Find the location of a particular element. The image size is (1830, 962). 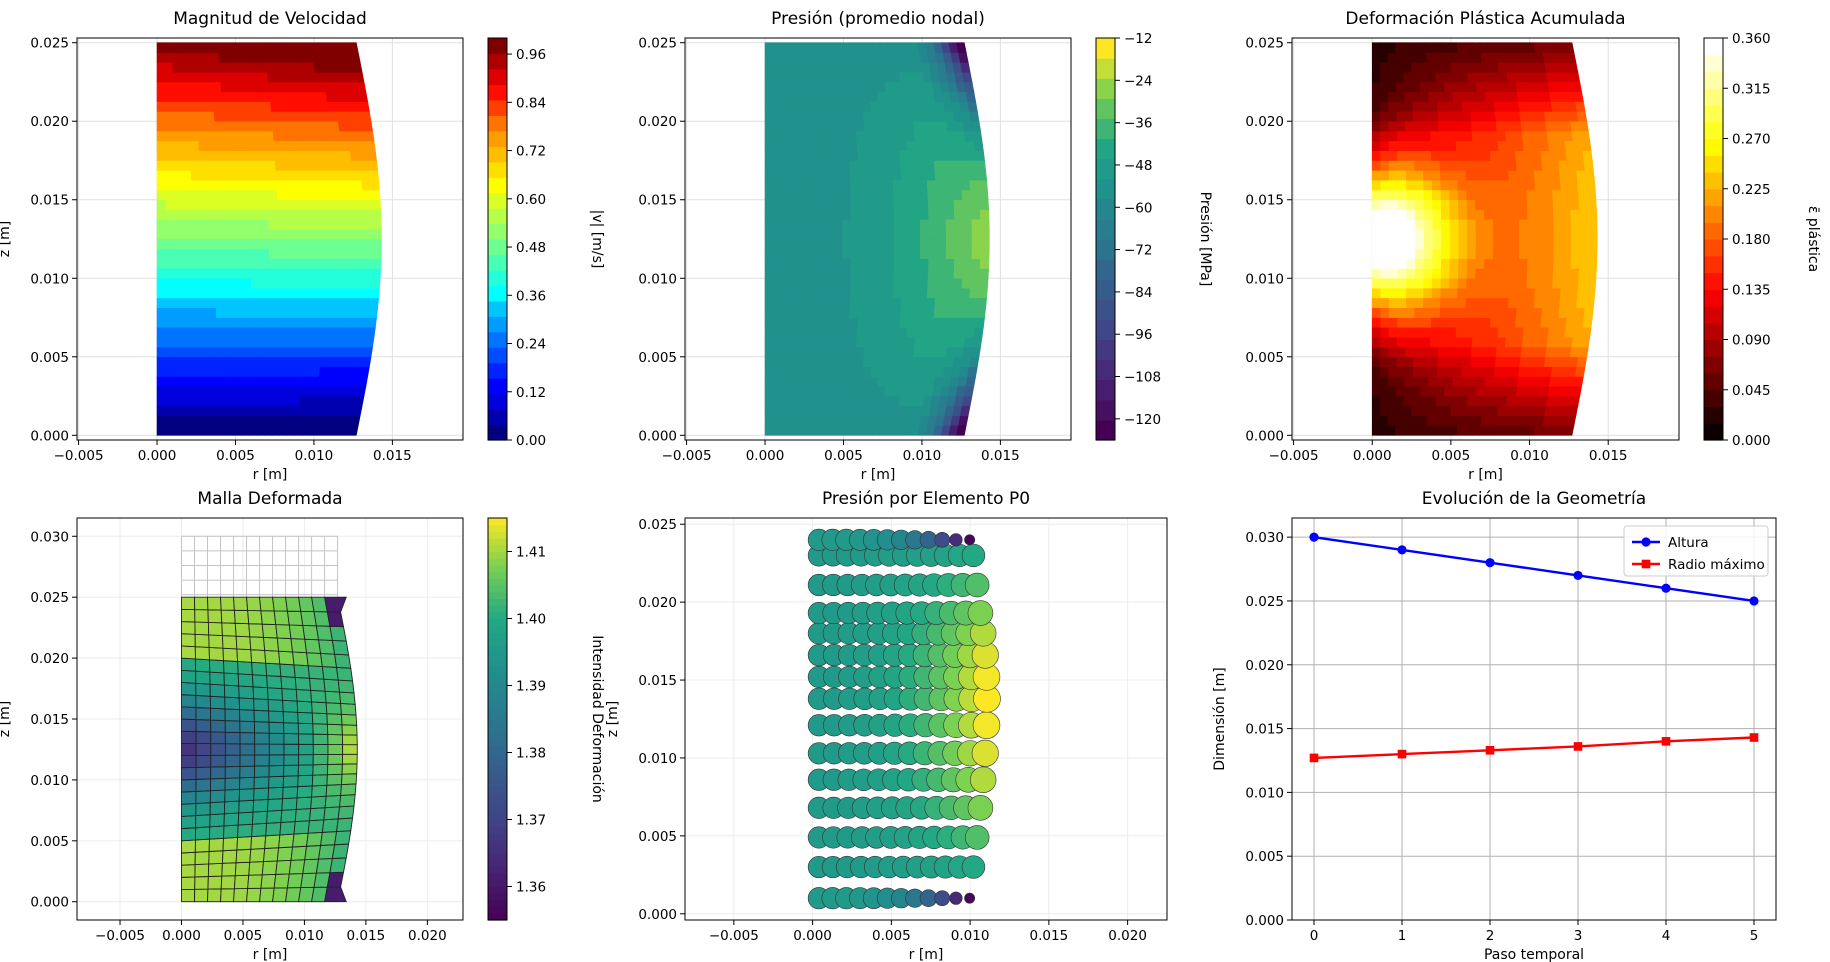

colorbar-frame is located at coordinates (497, 239).